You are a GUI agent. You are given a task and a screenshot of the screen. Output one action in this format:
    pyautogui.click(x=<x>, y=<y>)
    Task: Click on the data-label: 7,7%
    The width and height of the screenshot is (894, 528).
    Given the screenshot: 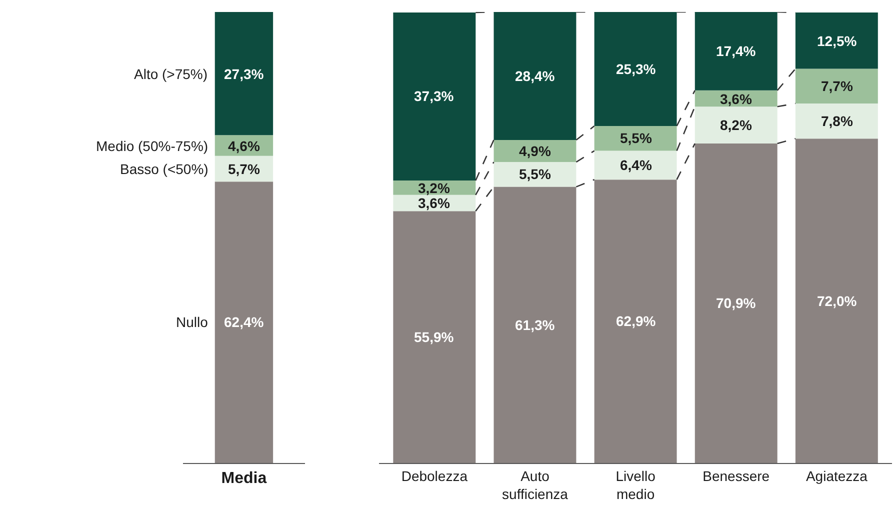 What is the action you would take?
    pyautogui.click(x=837, y=86)
    